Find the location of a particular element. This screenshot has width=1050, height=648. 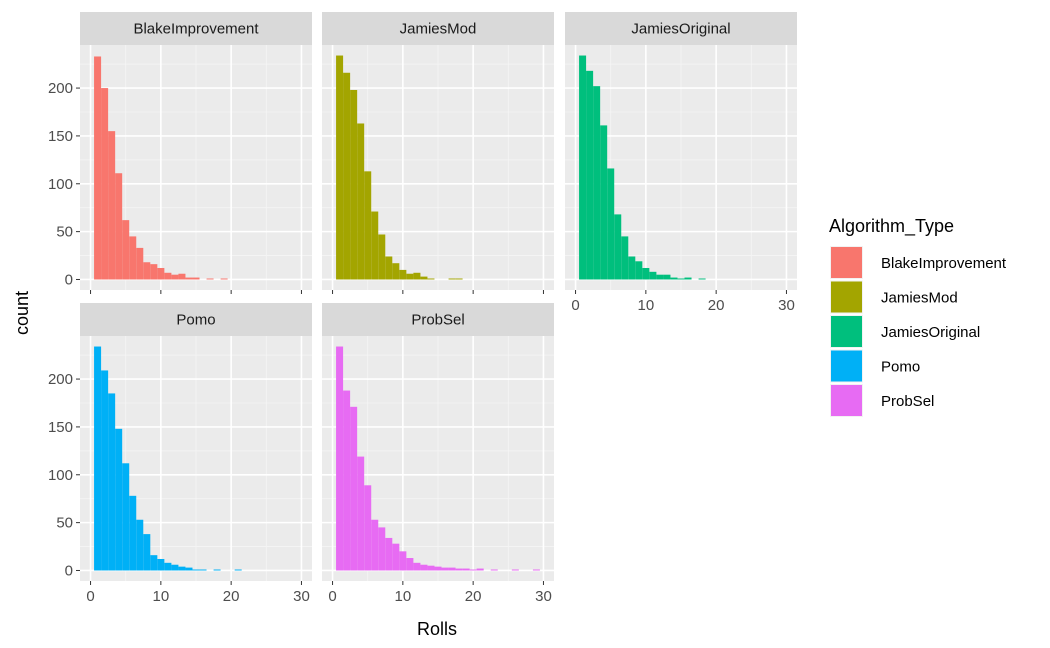

legend-label-ProbSel: ProbSel is located at coordinates (907, 401).